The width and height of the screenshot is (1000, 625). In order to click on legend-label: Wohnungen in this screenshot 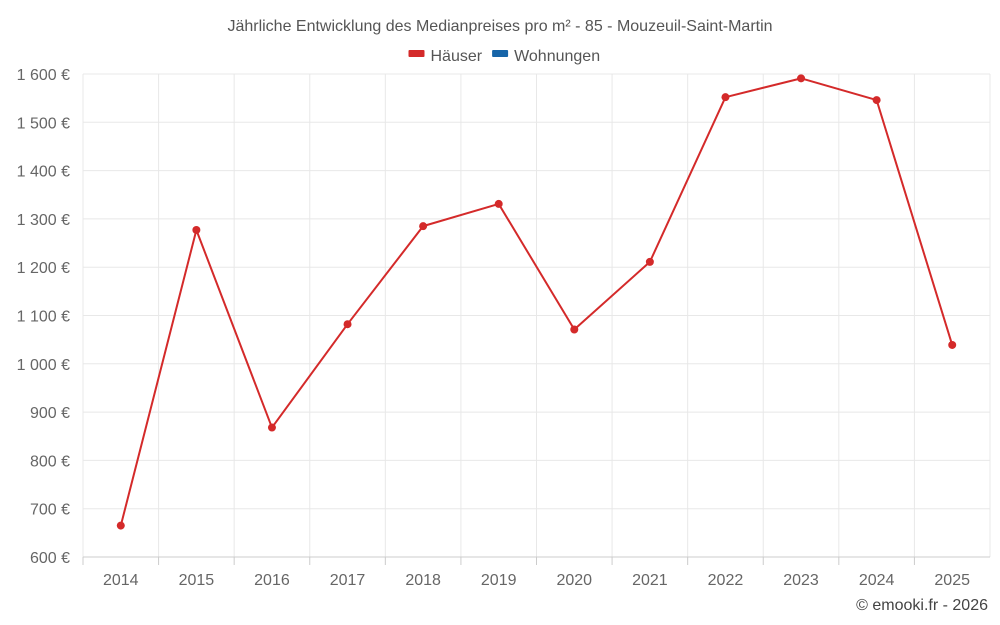, I will do `click(557, 56)`.